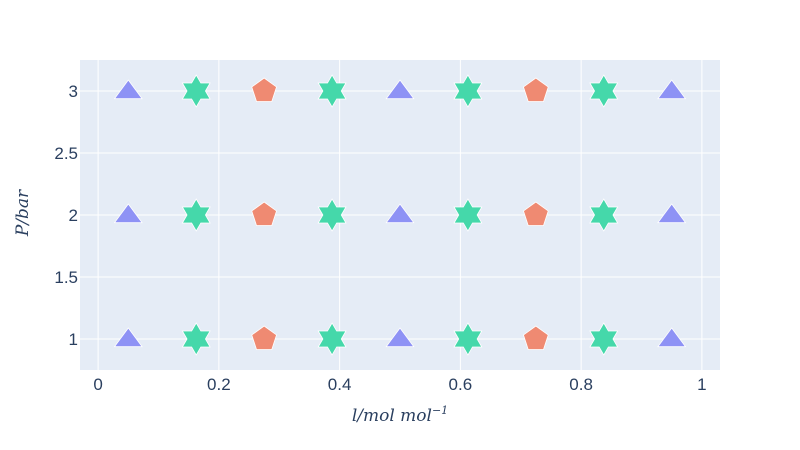 The image size is (800, 450). Describe the element at coordinates (440, 410) in the screenshot. I see `x-axis-title-superscript: −1` at that location.